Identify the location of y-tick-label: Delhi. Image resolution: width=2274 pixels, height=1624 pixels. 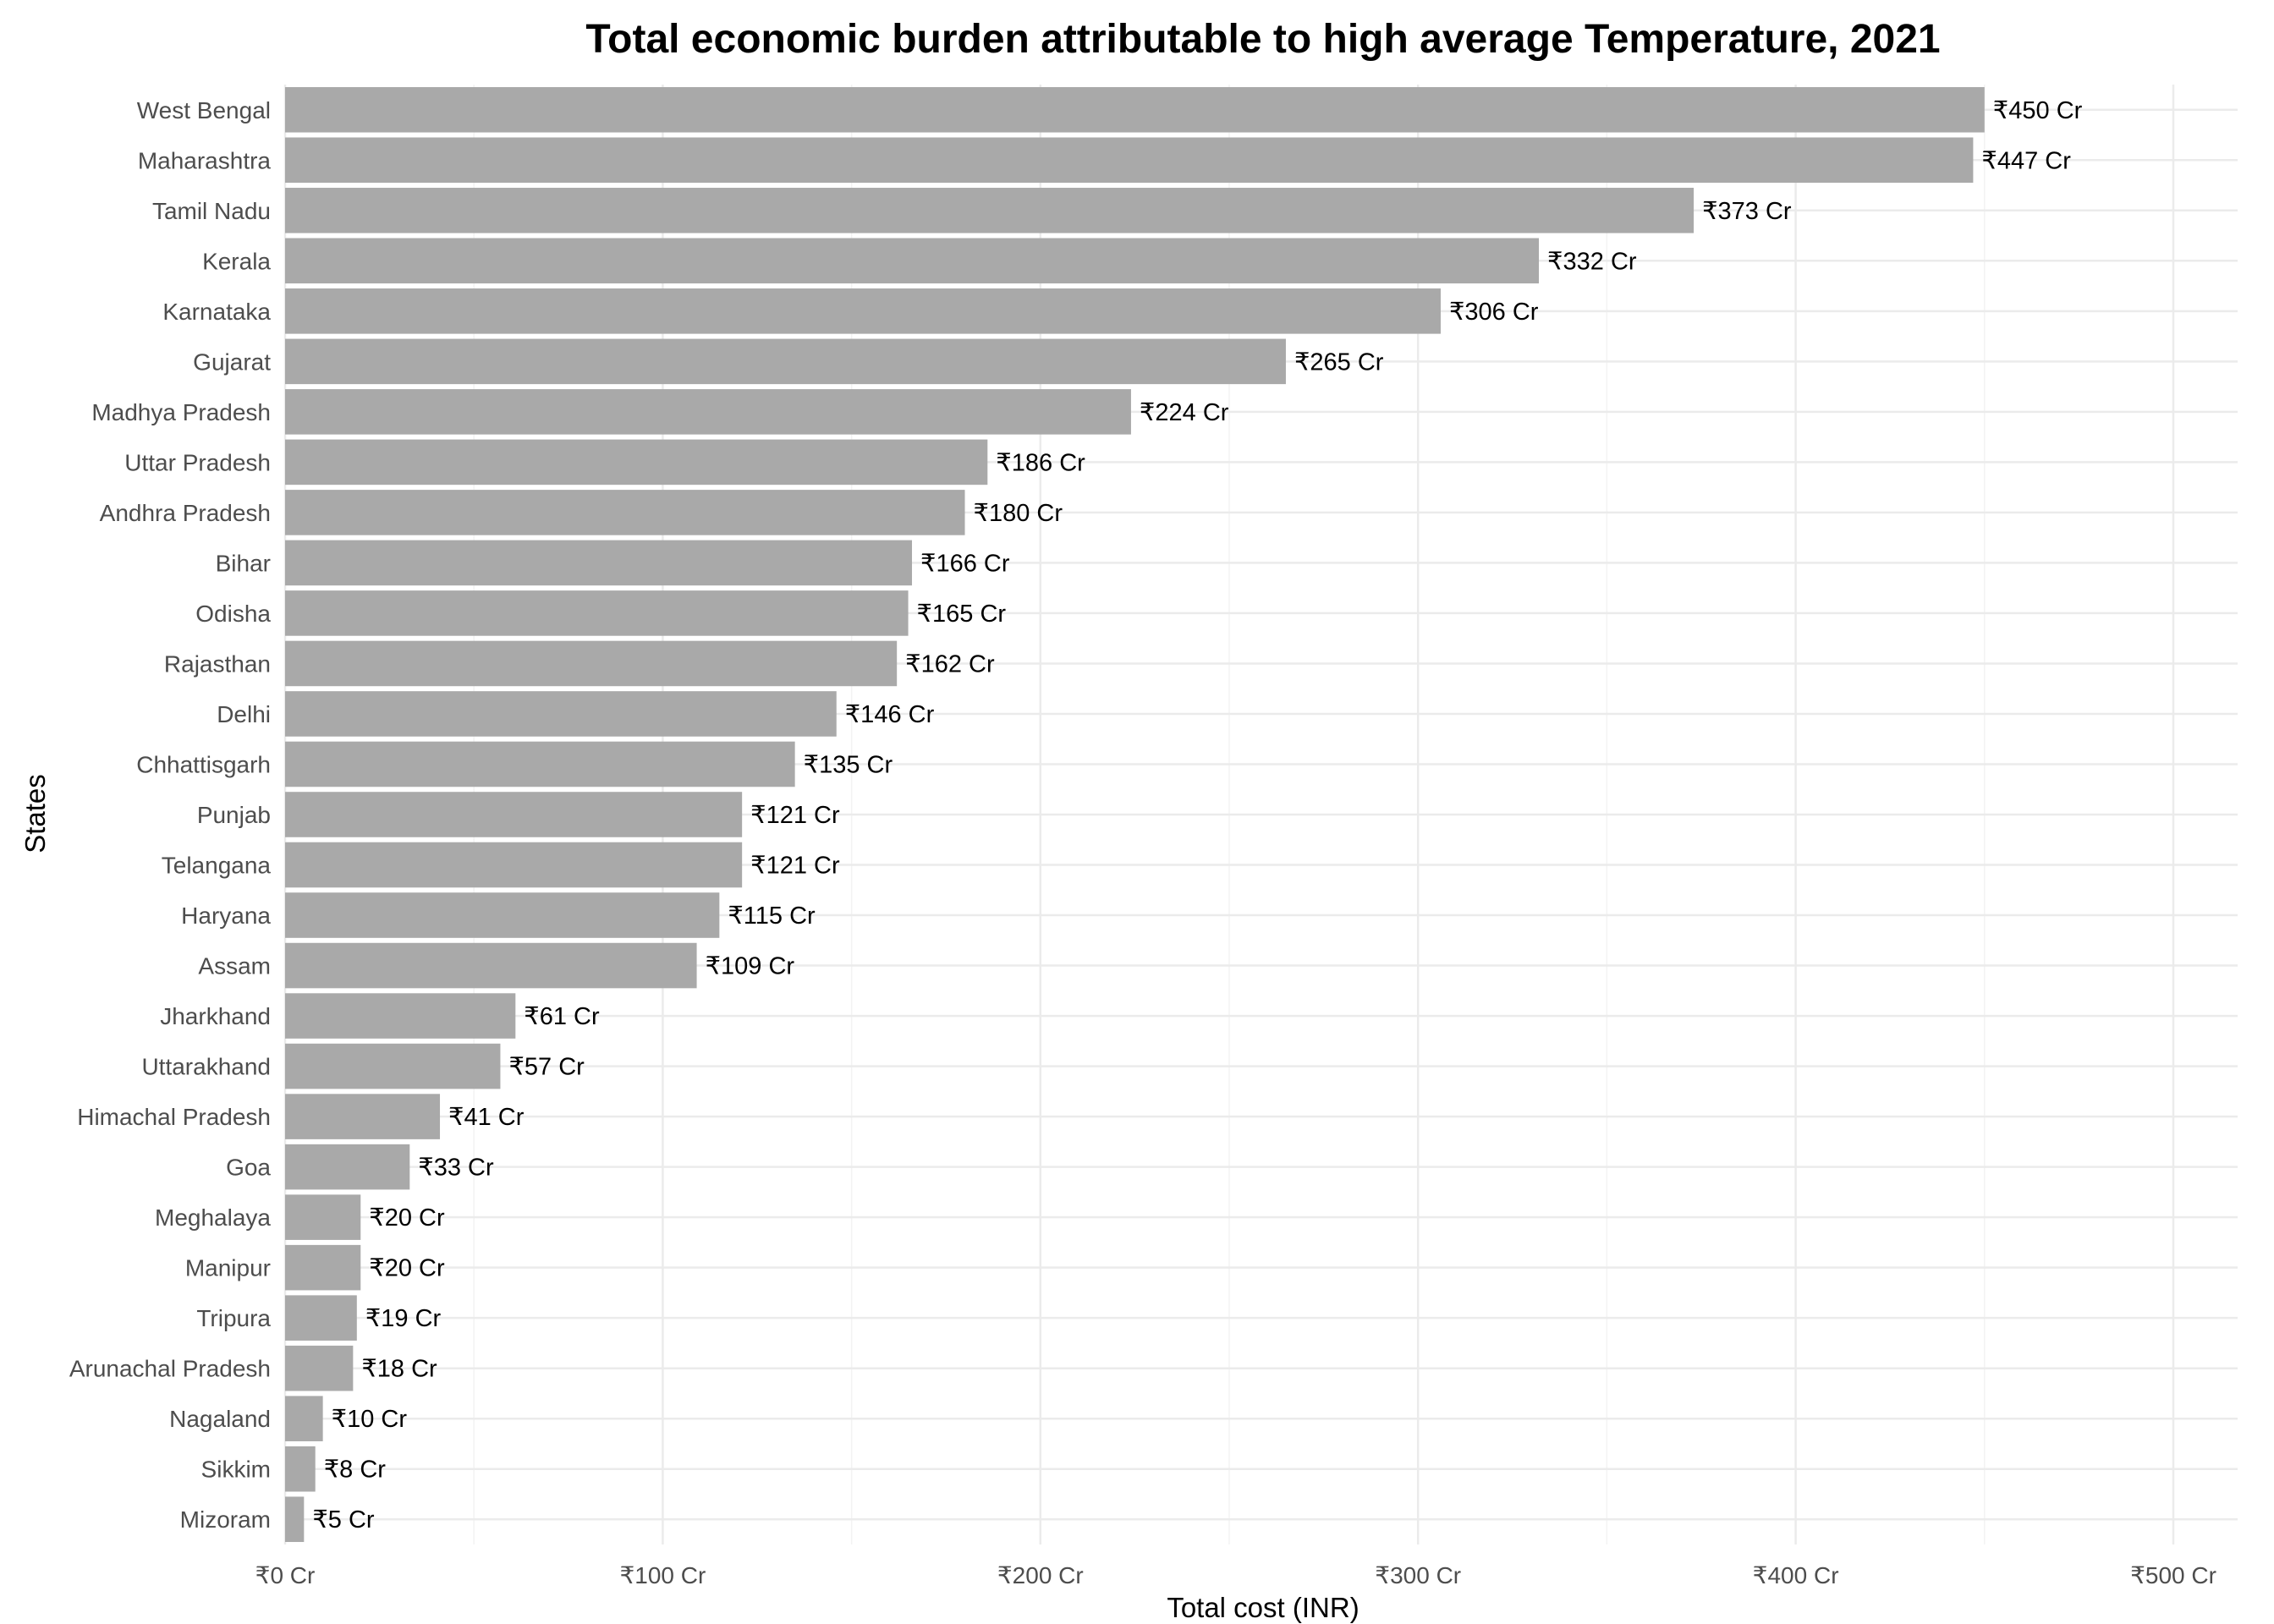
(244, 714).